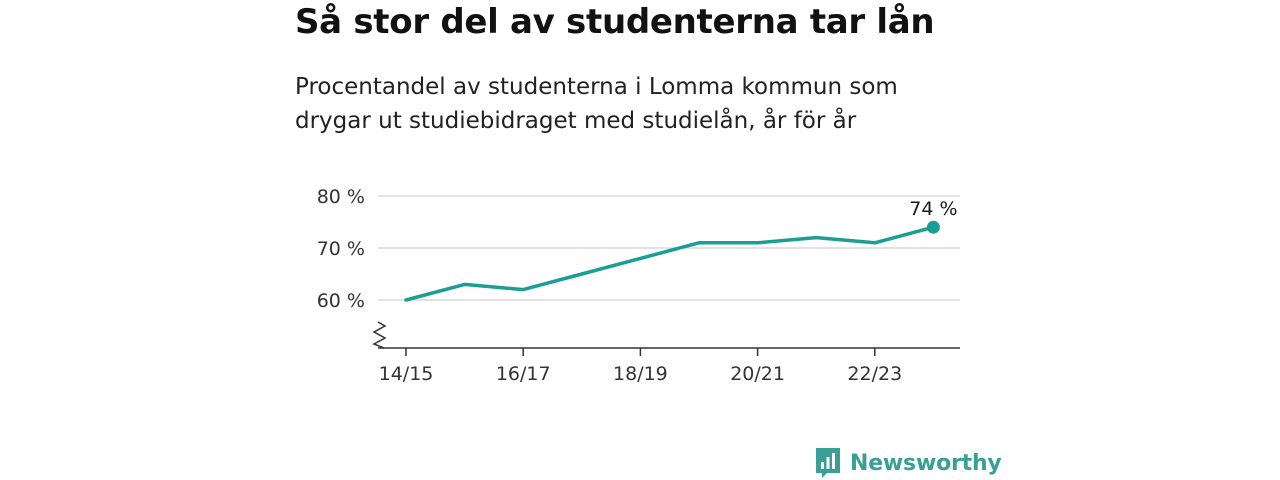  What do you see at coordinates (933, 209) in the screenshot?
I see `end-value-label: 74 %` at bounding box center [933, 209].